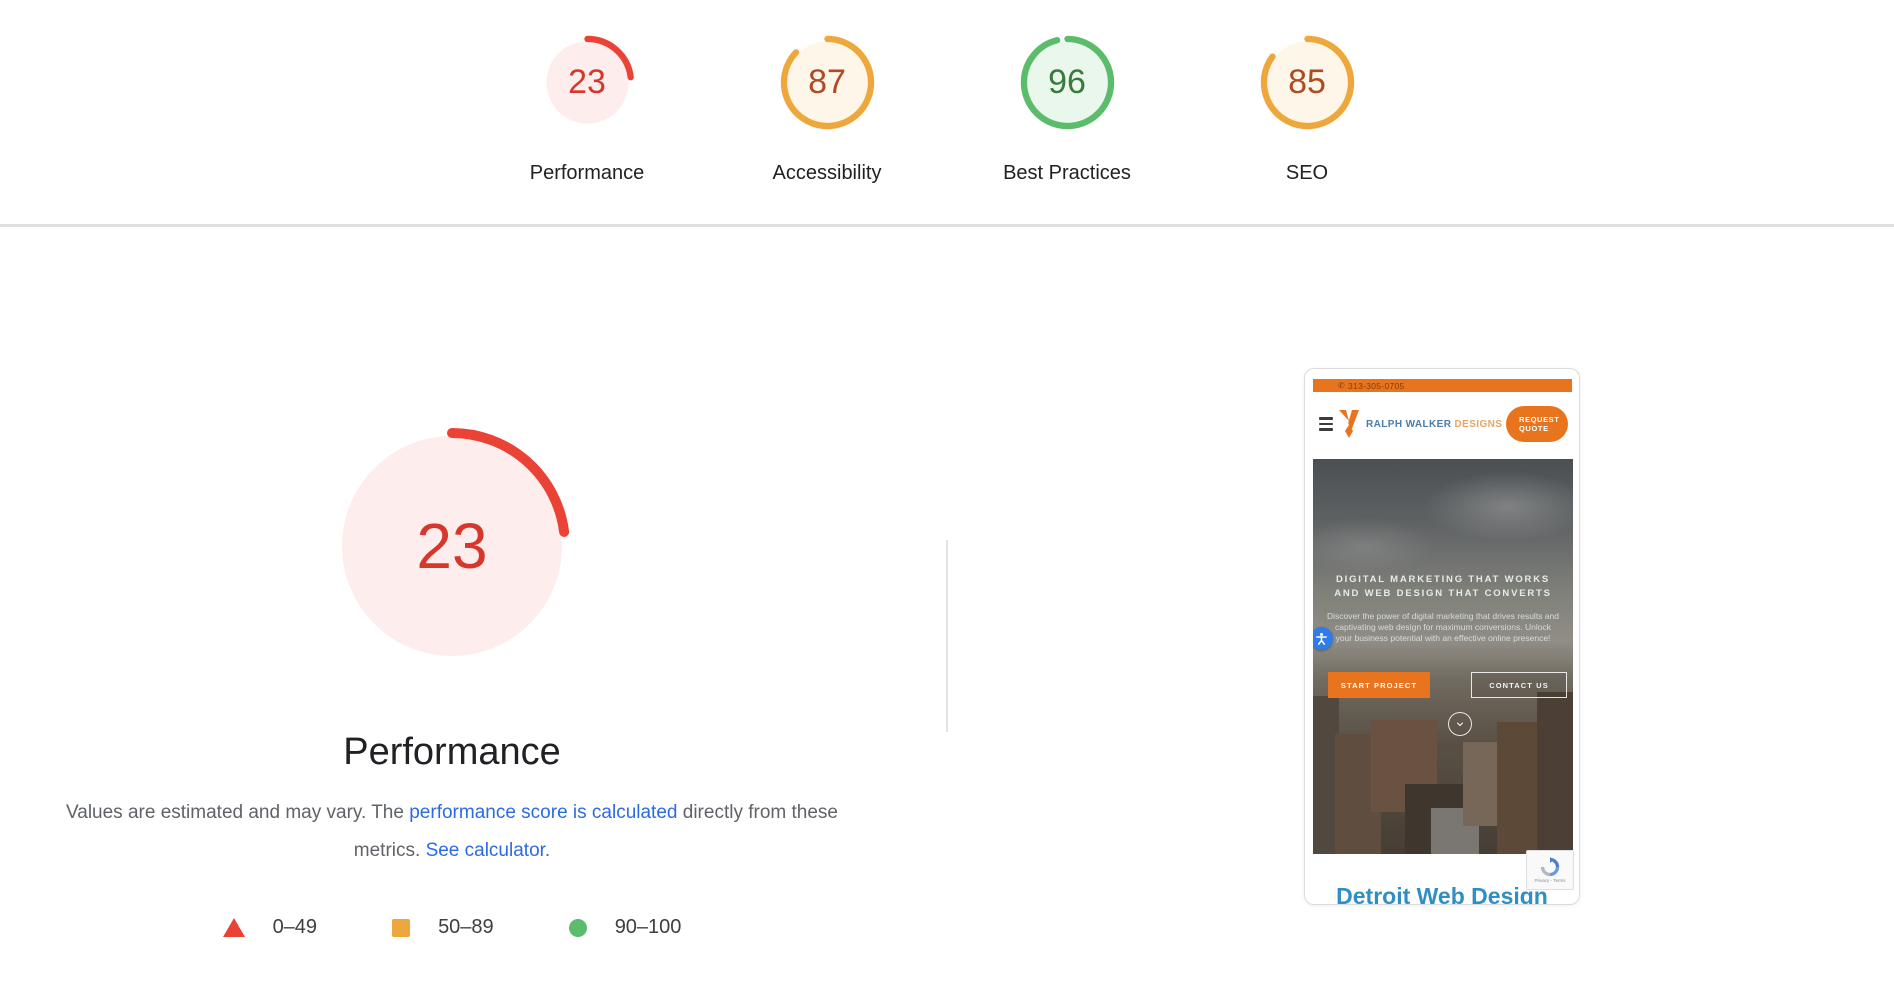  I want to click on legend-range: 0–49, so click(295, 927).